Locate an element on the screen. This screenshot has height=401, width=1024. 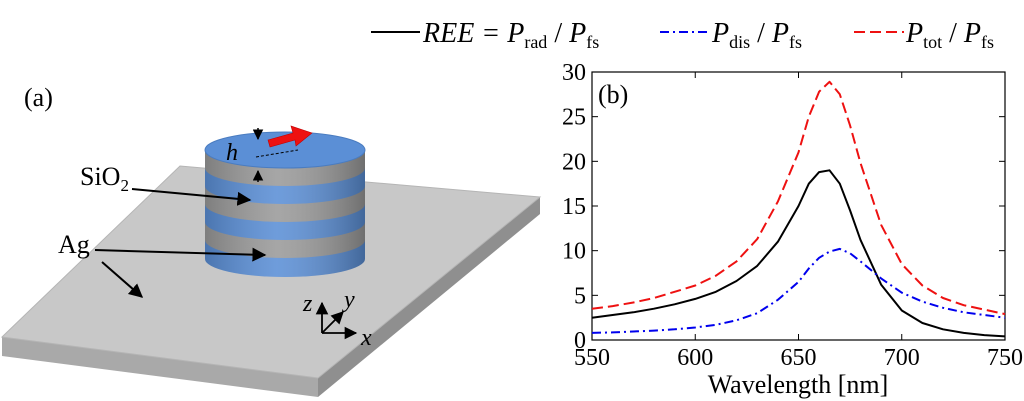
sio2-label-main: SiO is located at coordinates (100, 176).